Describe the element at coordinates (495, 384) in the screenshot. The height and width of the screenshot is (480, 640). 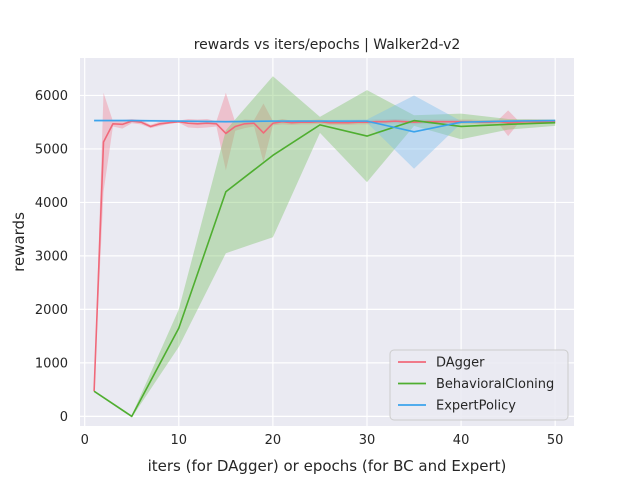
I see `legend-label: BehavioralCloning` at that location.